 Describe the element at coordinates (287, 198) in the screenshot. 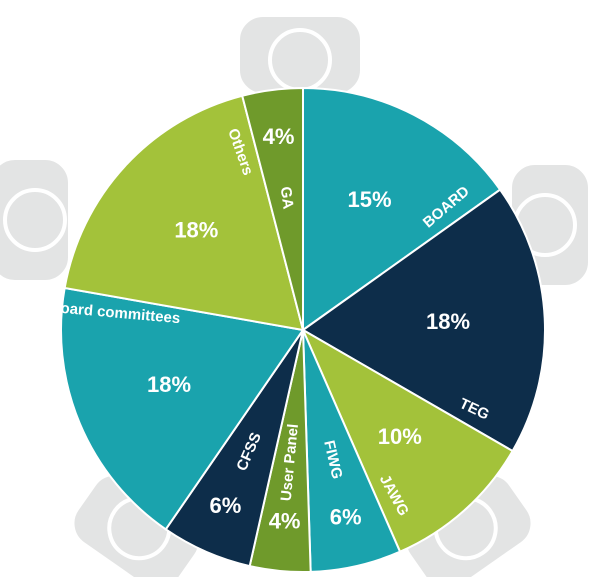

I see `category-label: GA` at that location.